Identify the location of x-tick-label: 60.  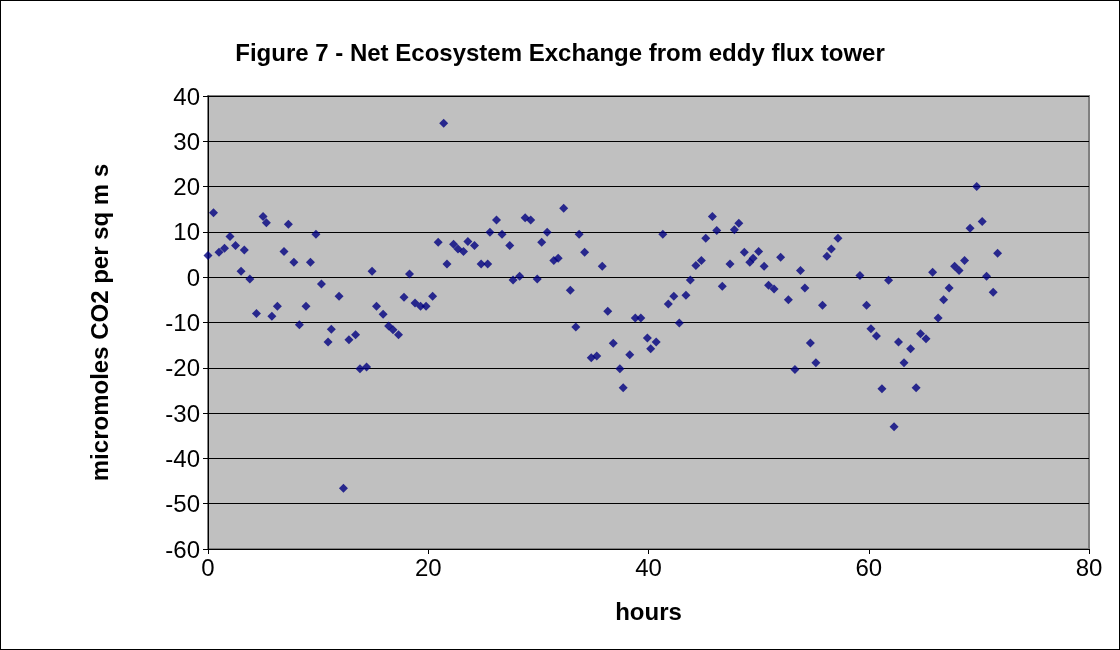
(869, 567).